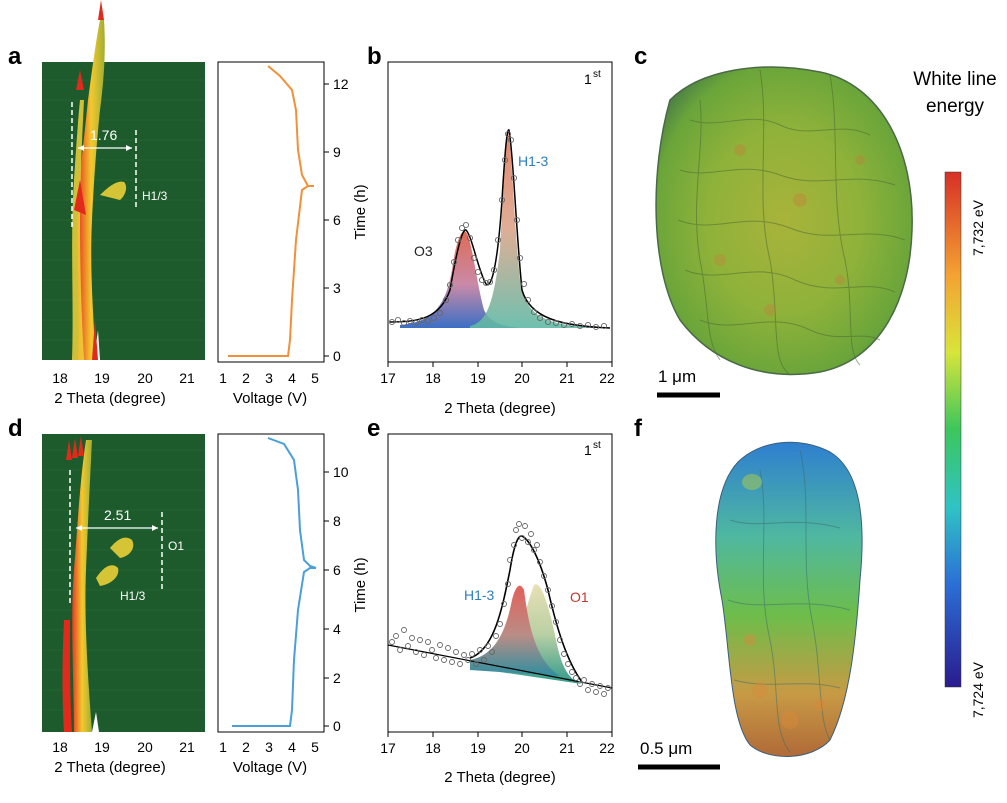 The width and height of the screenshot is (1007, 803). What do you see at coordinates (75, 448) in the screenshot?
I see `waterfall-top-peaks` at bounding box center [75, 448].